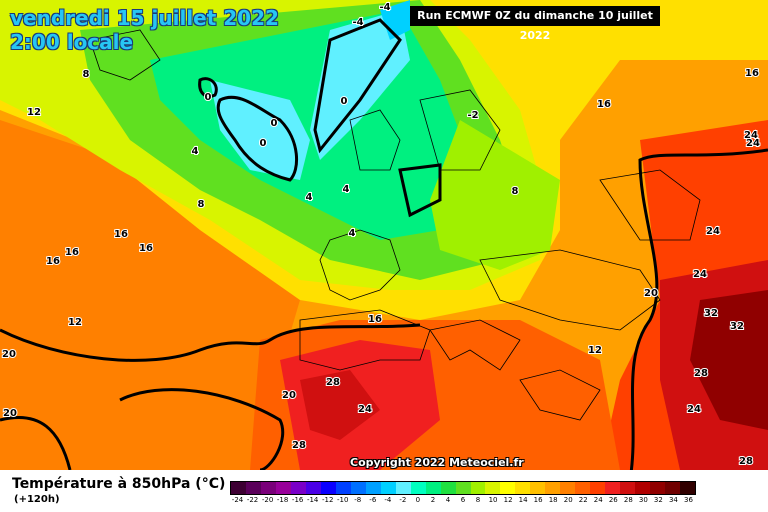 This screenshot has height=512, width=768. What do you see at coordinates (208, 87) in the screenshot?
I see `isotherm-0-small` at bounding box center [208, 87].